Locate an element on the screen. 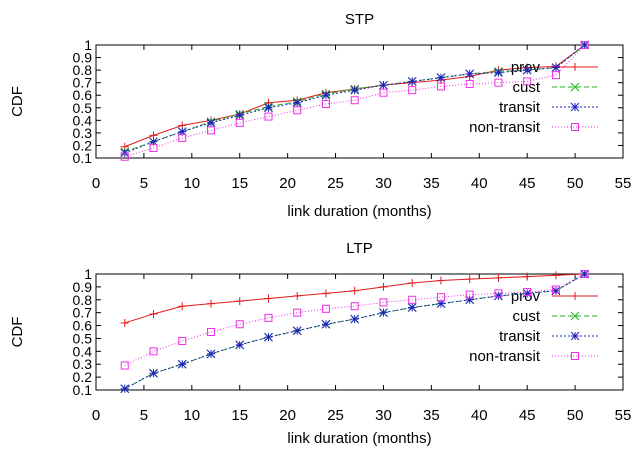  y-tick-label: 0.1 is located at coordinates (83, 390).